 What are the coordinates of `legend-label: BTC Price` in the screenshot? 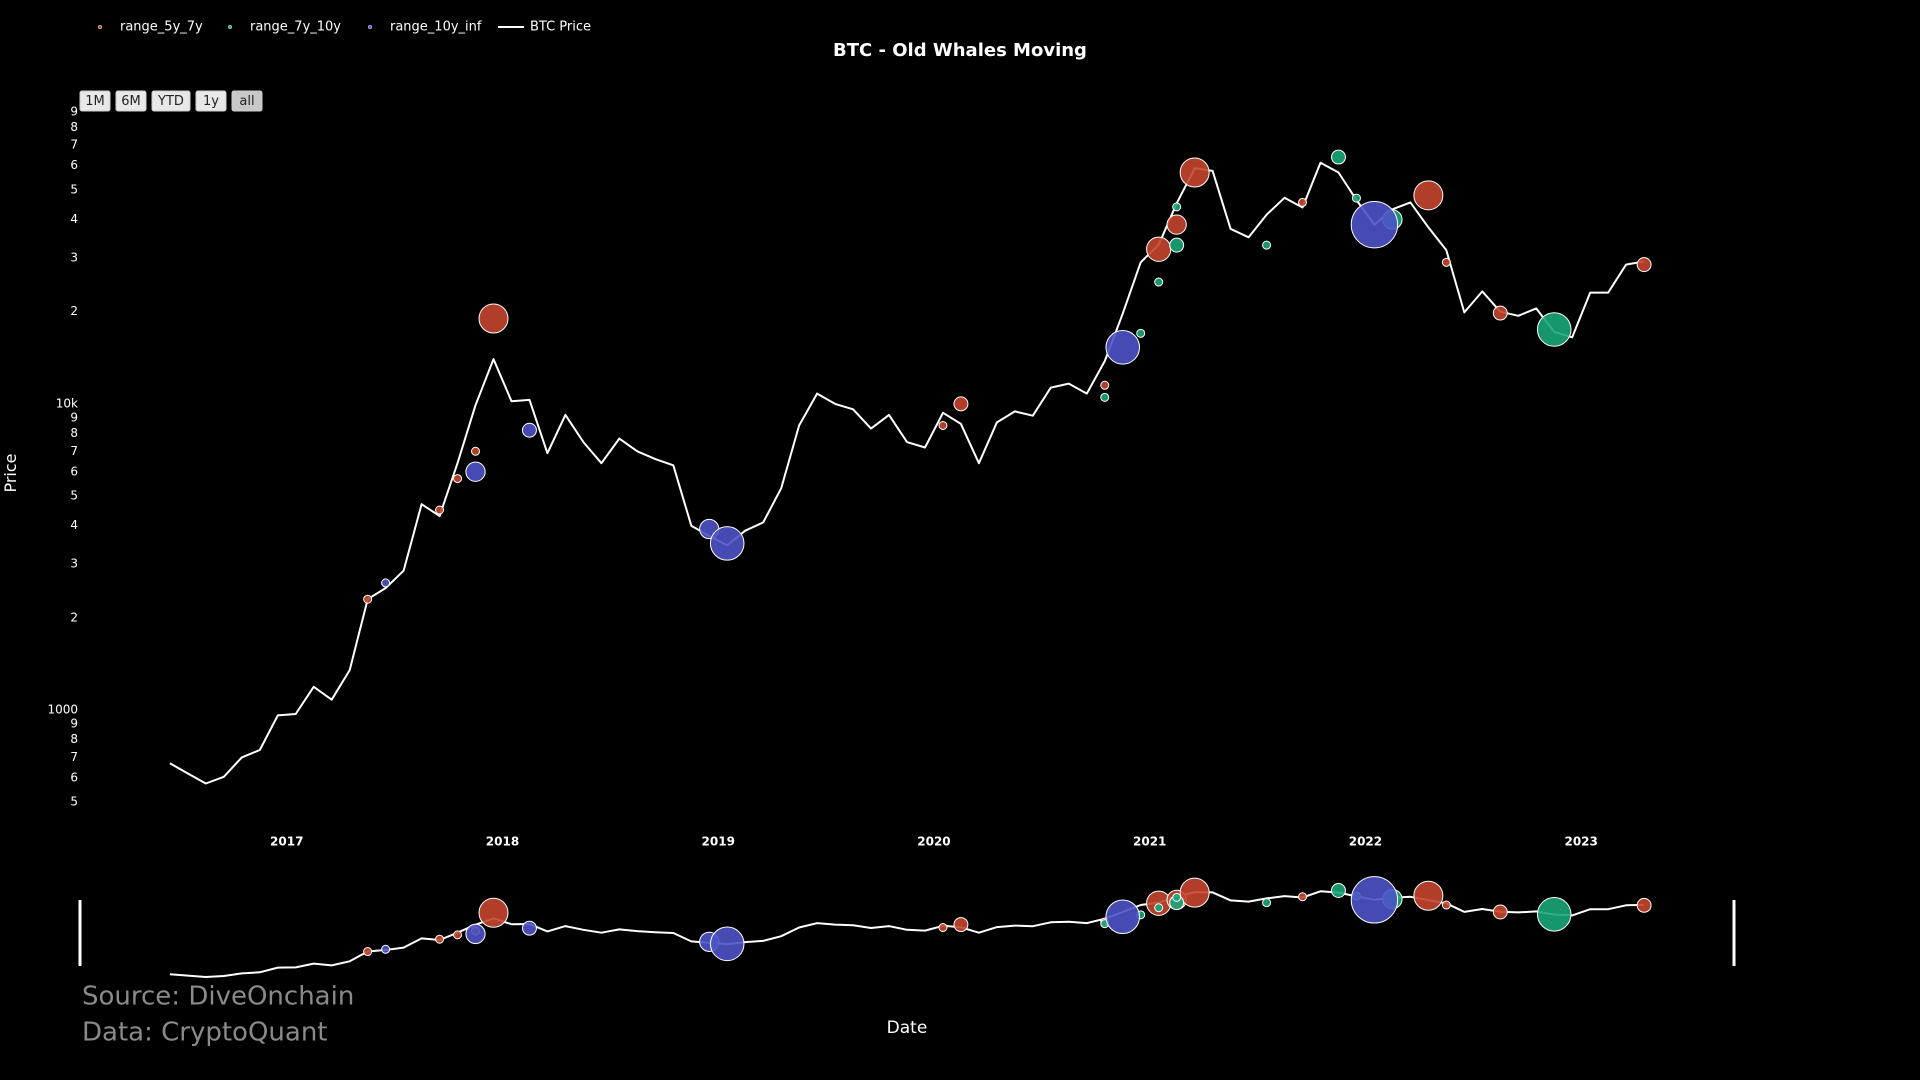 It's located at (560, 27).